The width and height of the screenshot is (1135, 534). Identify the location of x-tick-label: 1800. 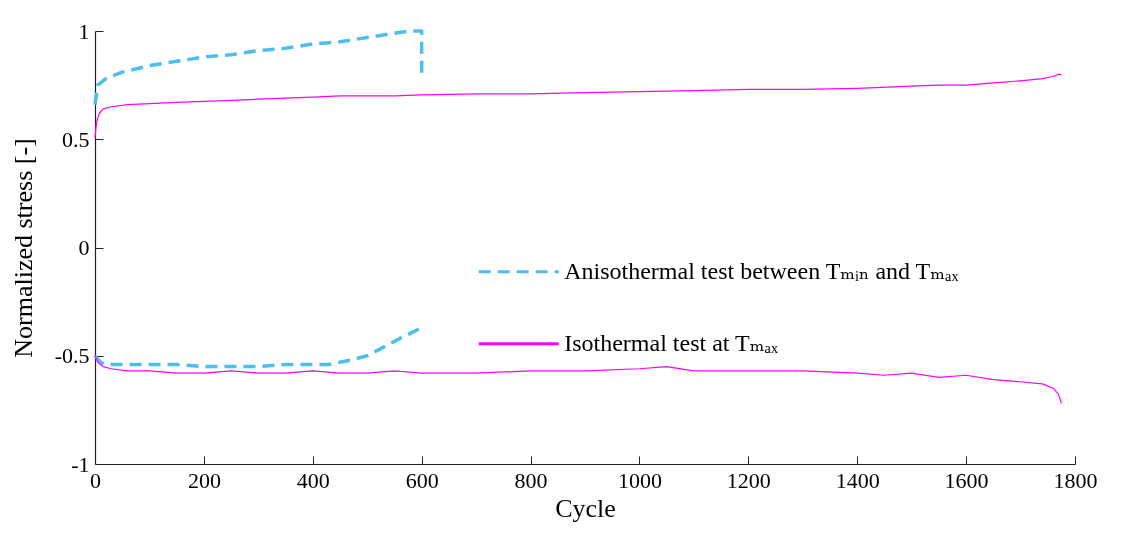
(1075, 480).